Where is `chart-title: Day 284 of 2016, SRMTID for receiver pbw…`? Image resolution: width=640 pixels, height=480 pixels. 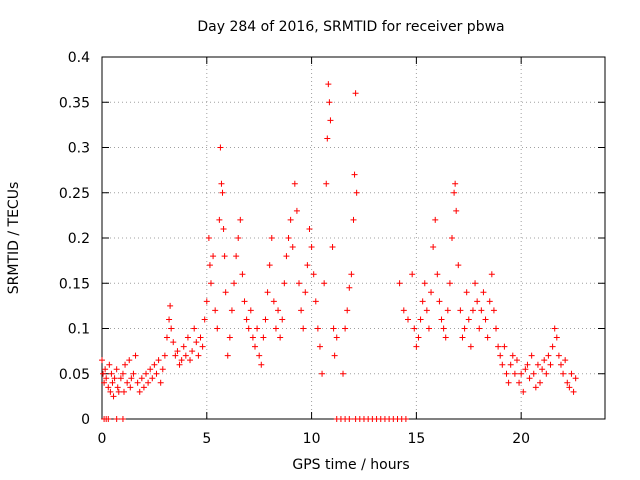
chart-title: Day 284 of 2016, SRMTID for receiver pbw… is located at coordinates (350, 27).